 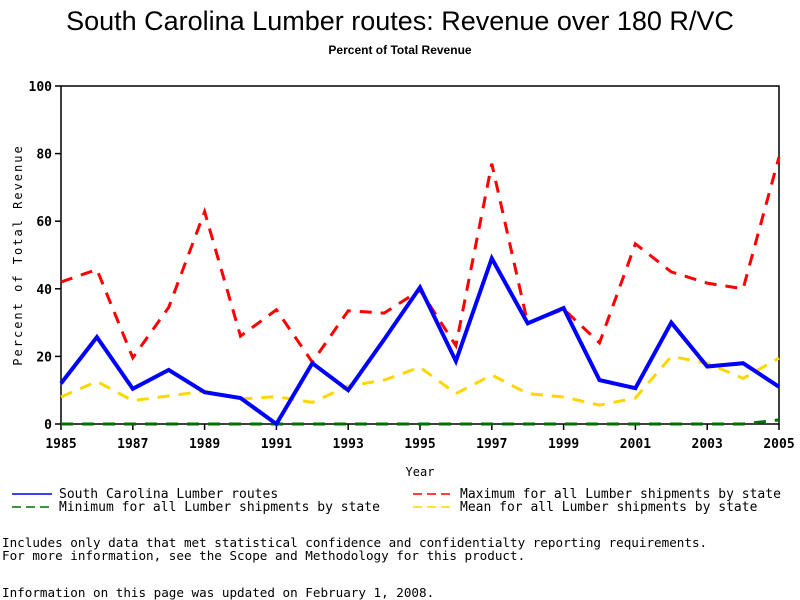 I want to click on y-axis-label: Percent of Total Revenue, so click(x=18, y=254).